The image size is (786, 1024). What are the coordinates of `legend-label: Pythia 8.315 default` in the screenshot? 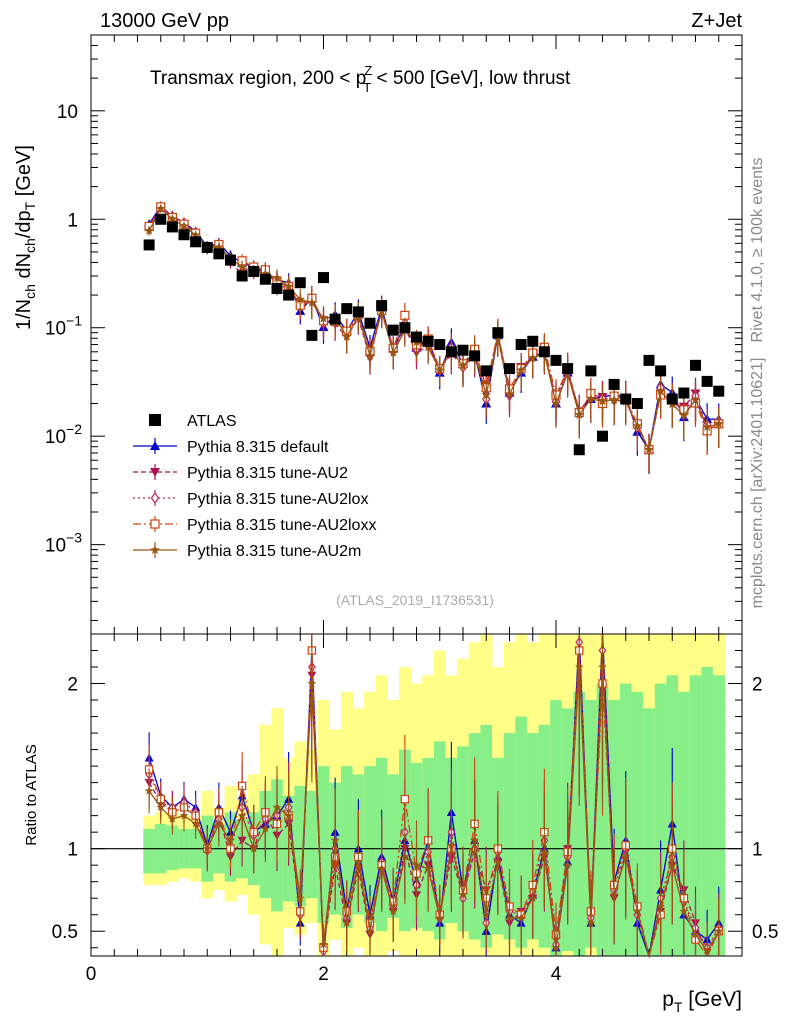 It's located at (258, 447).